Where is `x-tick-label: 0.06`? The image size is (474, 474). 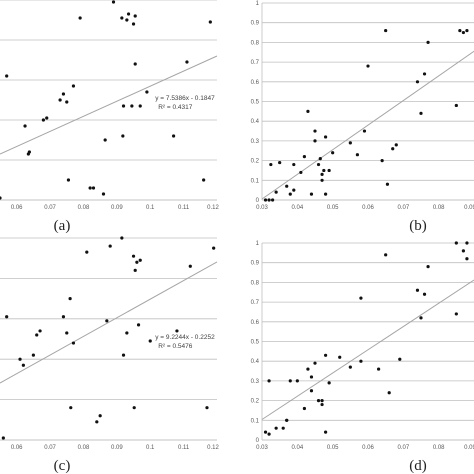 x-tick-label: 0.06 is located at coordinates (368, 208).